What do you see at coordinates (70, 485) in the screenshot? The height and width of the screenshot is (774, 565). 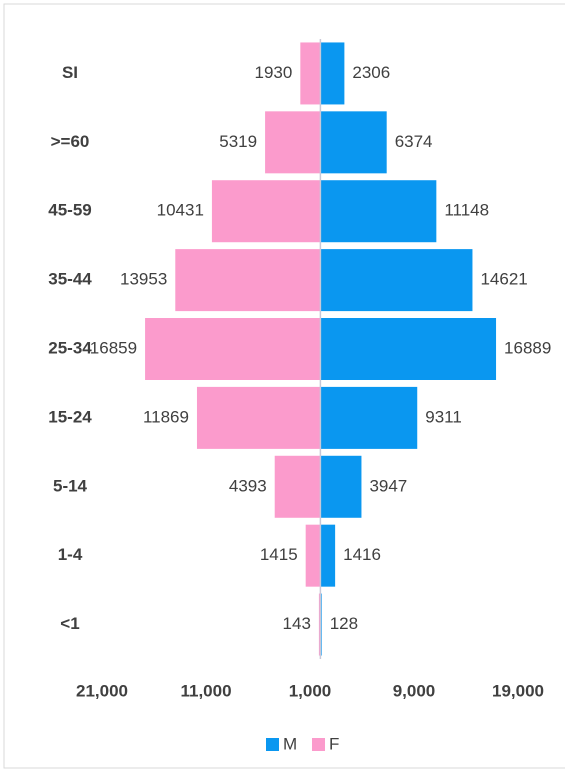 I see `category-label: 5-14` at bounding box center [70, 485].